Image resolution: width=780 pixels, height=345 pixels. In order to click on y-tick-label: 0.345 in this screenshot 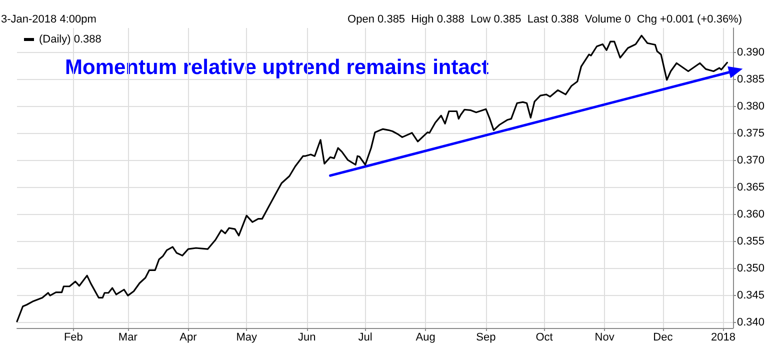, I will do `click(751, 296)`.